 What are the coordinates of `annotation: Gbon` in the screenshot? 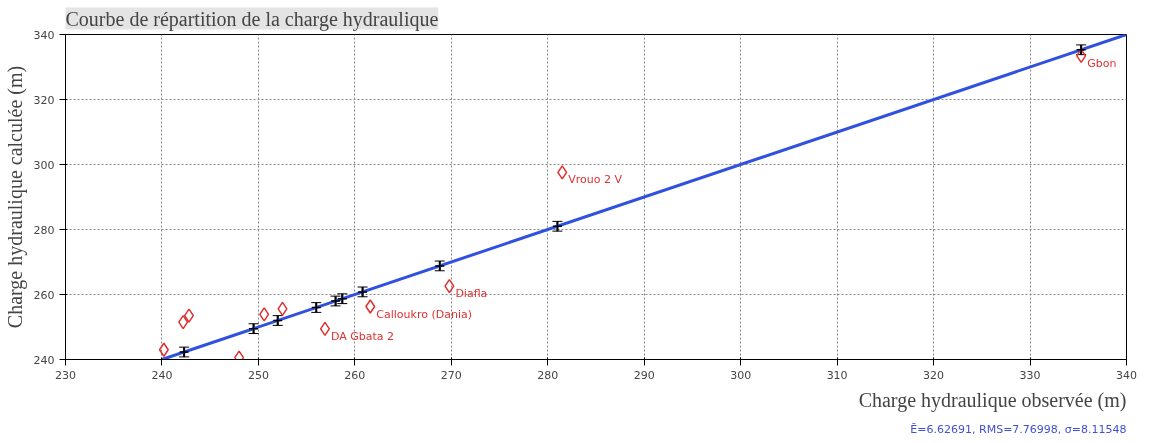 It's located at (1102, 63).